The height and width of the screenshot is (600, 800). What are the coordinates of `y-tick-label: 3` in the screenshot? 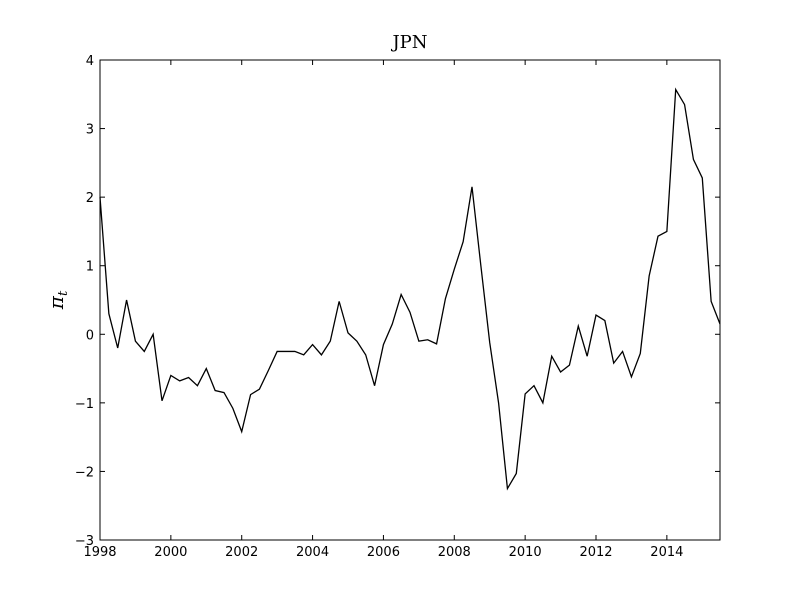 It's located at (90, 130).